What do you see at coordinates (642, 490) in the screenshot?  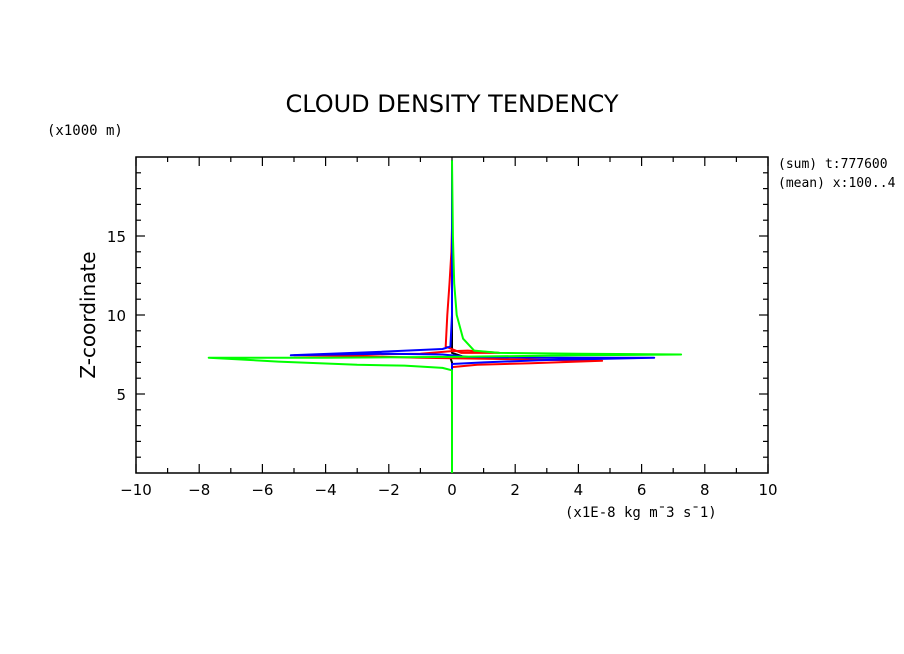 I see `x-tick-label: 6` at bounding box center [642, 490].